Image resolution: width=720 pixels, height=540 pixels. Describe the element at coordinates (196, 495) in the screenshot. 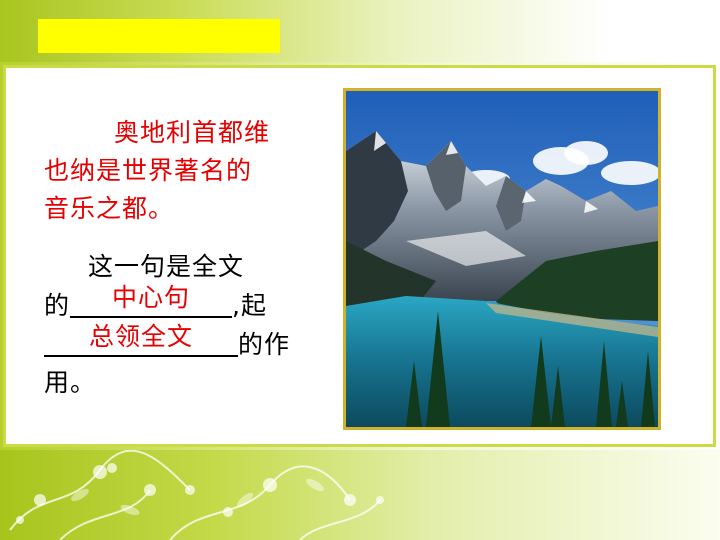

I see `floral-pattern-icon` at that location.